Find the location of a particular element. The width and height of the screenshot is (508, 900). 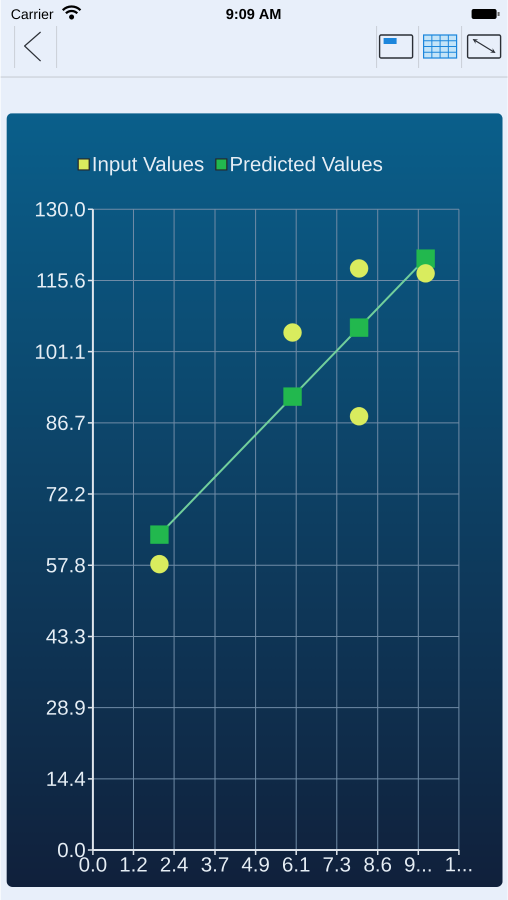

x-tick-label: 3.7 is located at coordinates (214, 864).